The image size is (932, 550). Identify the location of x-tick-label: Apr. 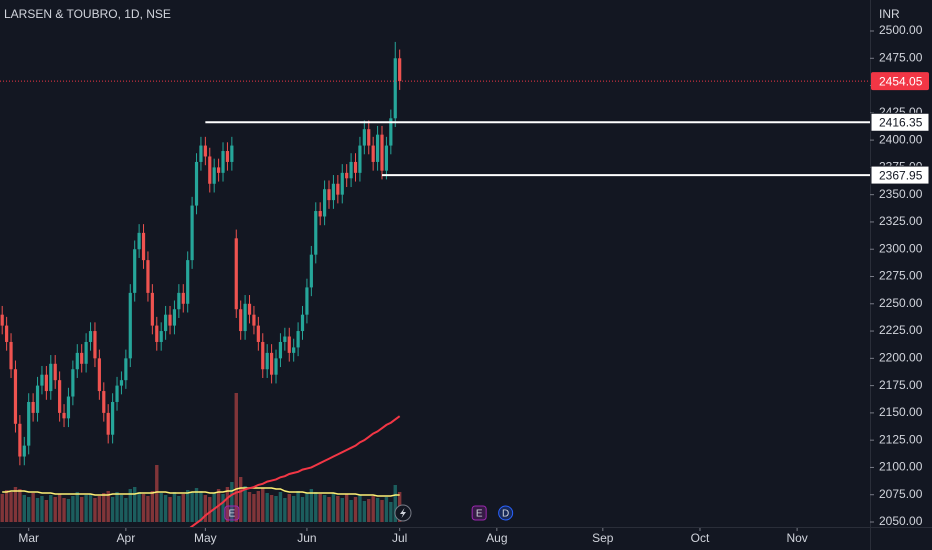
(126, 538).